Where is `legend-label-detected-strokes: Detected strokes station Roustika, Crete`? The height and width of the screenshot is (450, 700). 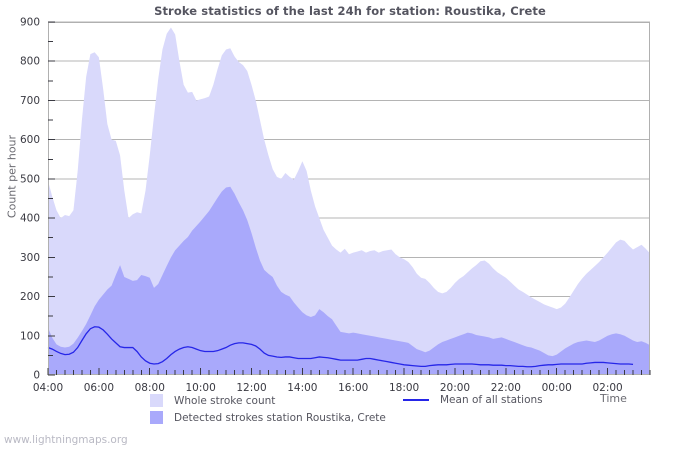 legend-label-detected-strokes: Detected strokes station Roustika, Crete is located at coordinates (280, 417).